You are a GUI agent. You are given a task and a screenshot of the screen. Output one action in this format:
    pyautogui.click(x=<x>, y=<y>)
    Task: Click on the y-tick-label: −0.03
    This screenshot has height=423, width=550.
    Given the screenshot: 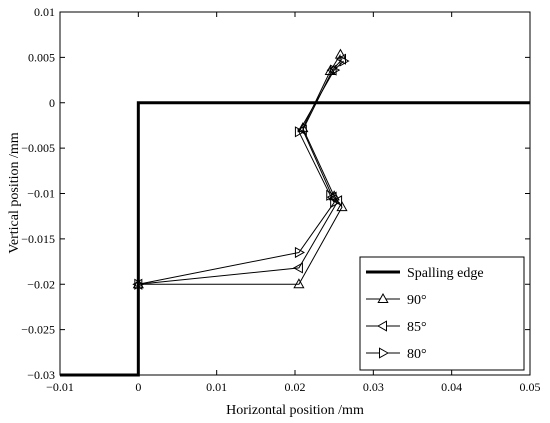 What is the action you would take?
    pyautogui.click(x=41, y=375)
    